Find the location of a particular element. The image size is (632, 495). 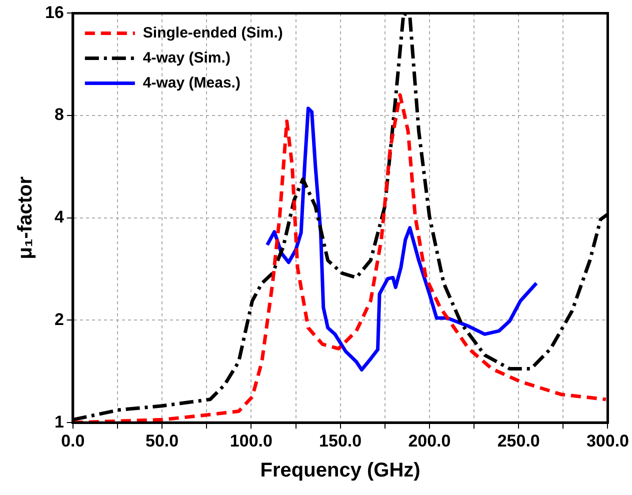

y-tick-label: 1 is located at coordinates (59, 422).